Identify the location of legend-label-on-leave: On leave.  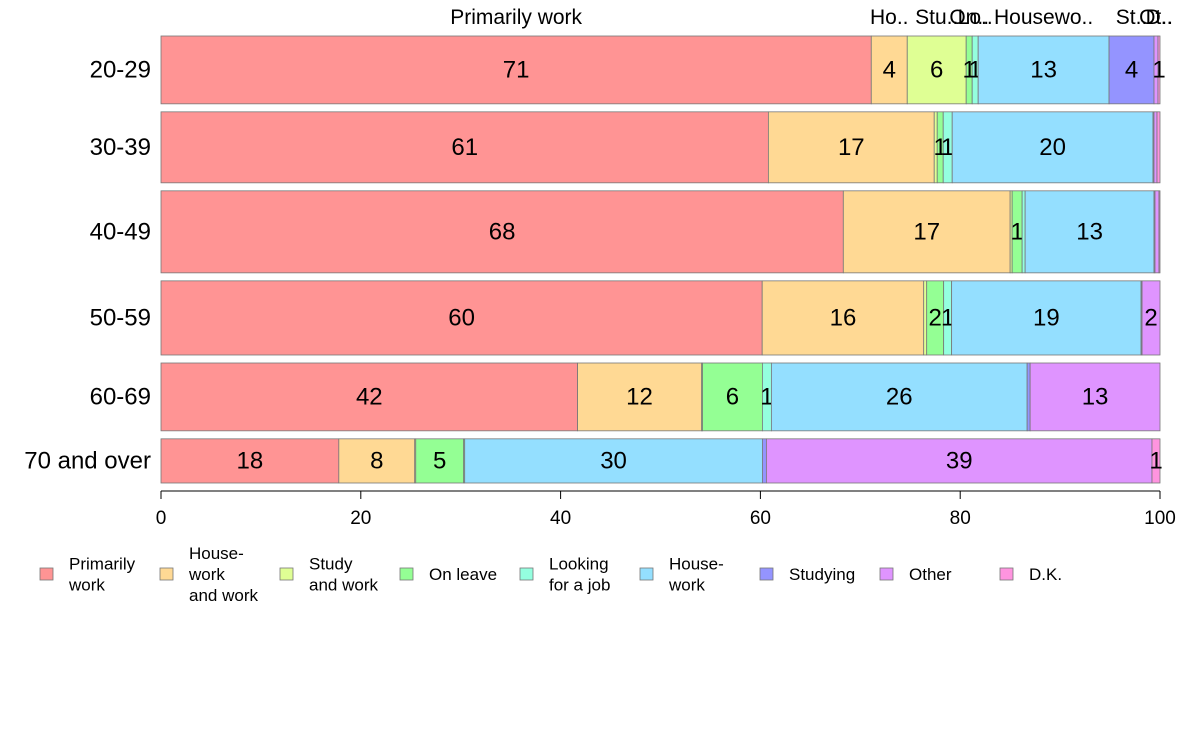
(463, 574).